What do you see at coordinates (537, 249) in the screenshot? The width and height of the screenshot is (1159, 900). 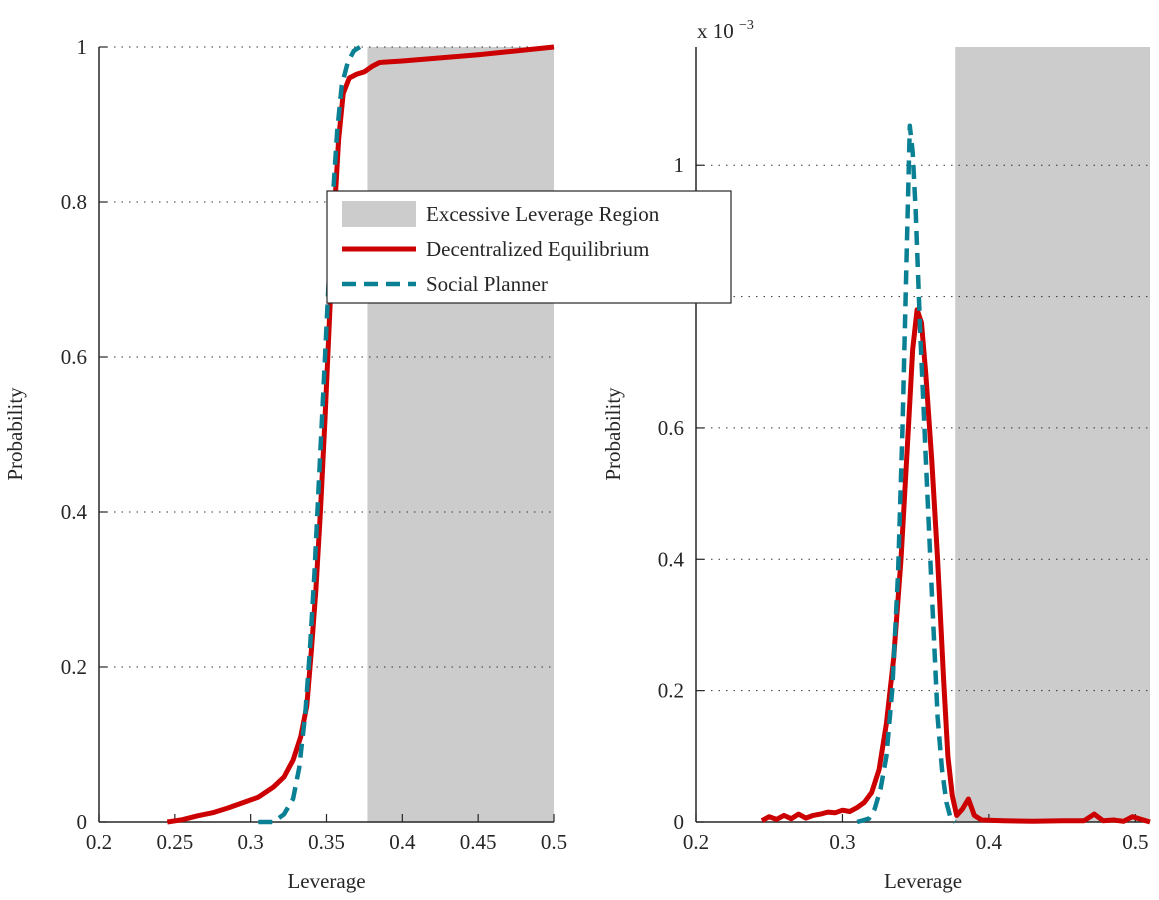 I see `legend-label: Decentralized Equilibrium` at bounding box center [537, 249].